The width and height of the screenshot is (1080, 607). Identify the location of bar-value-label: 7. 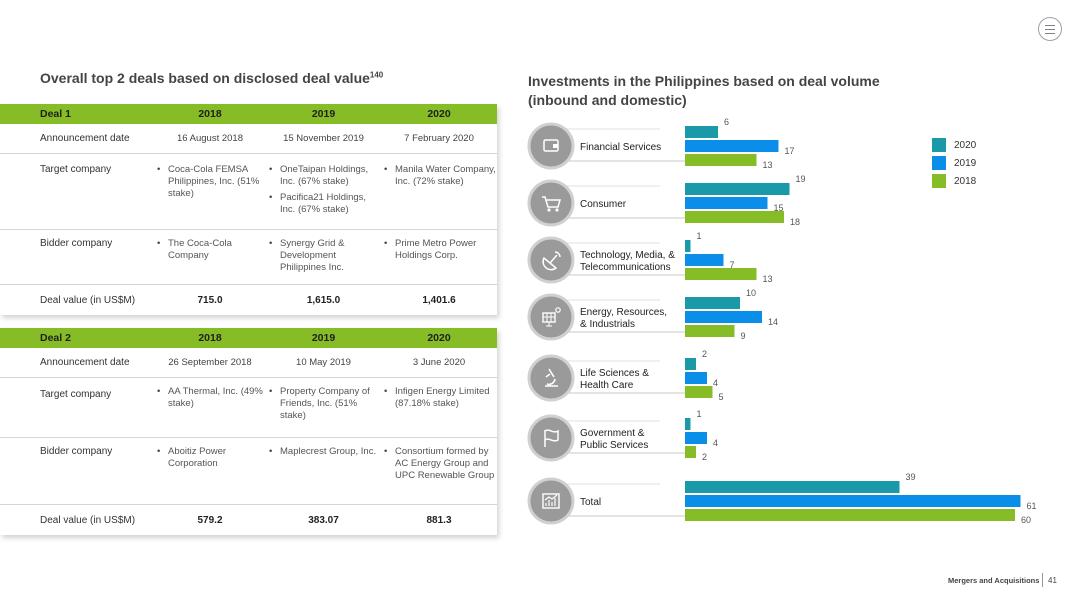
(732, 265).